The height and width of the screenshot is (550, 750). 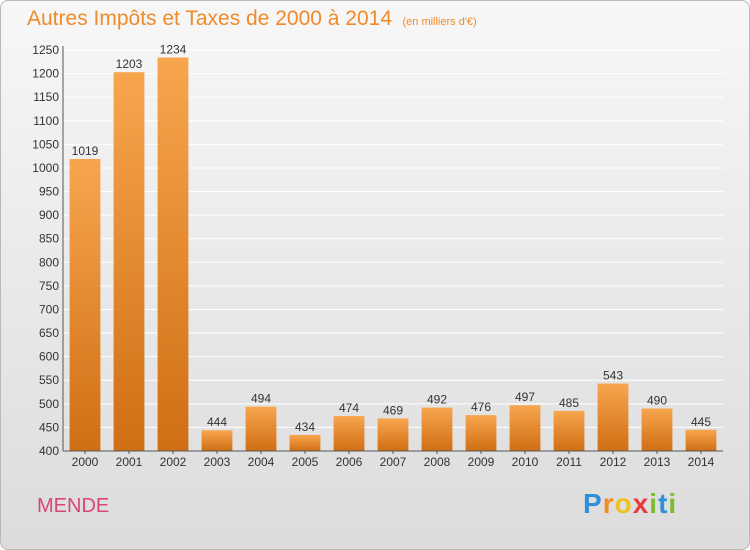 I want to click on y-tick-label: 550, so click(x=49, y=380).